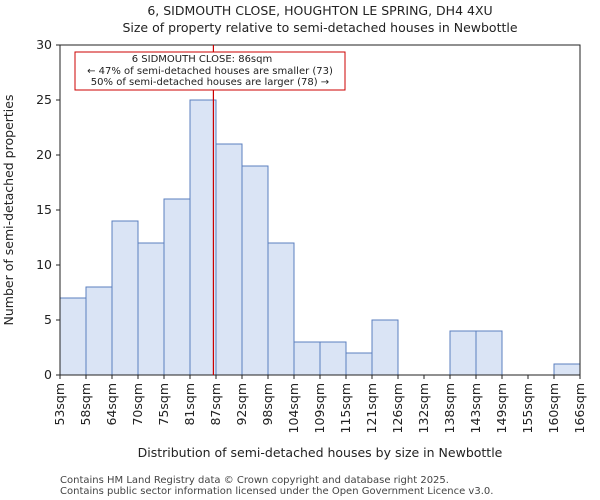 This screenshot has width=600, height=500. Describe the element at coordinates (501, 408) in the screenshot. I see `x-tick-label: 149sqm` at that location.